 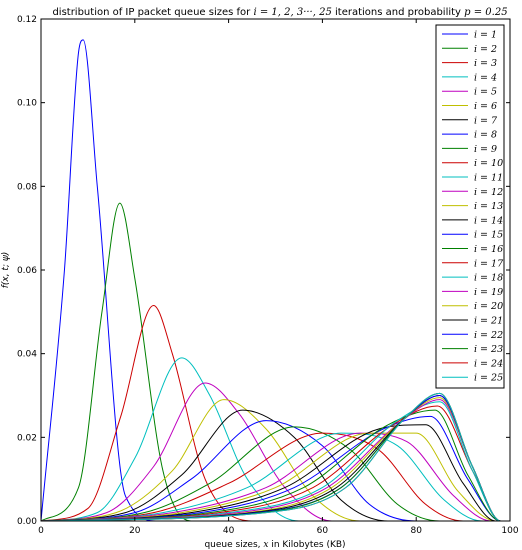 What do you see at coordinates (292, 12) in the screenshot?
I see `chart-title-math-1: i = 1, 2, 3···, 25` at bounding box center [292, 12].